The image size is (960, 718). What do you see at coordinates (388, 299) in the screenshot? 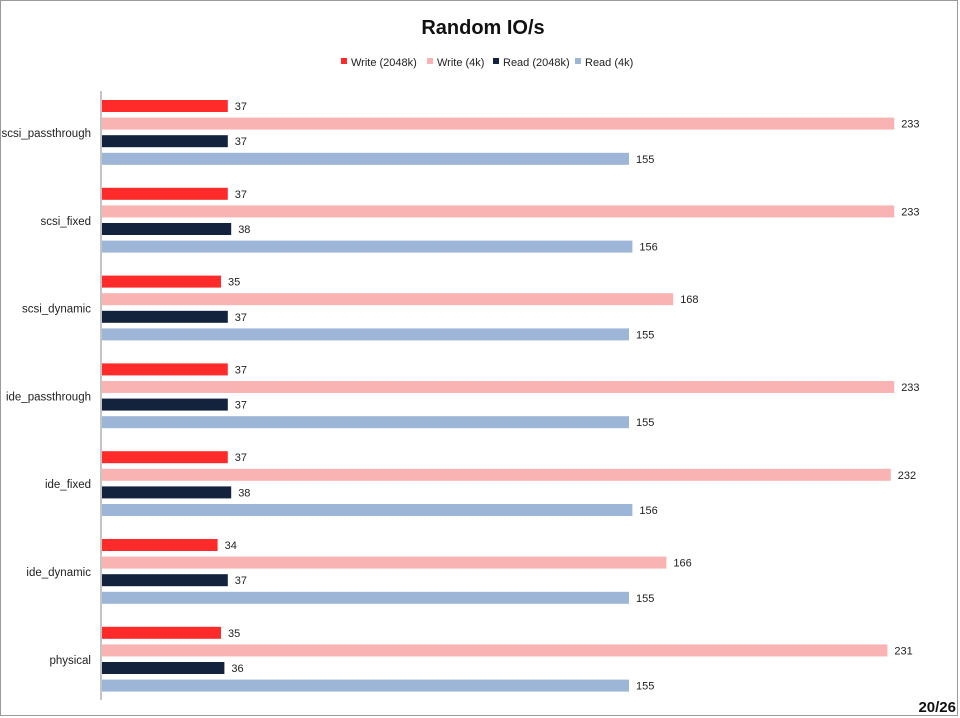
I see `bar-scsi-dynamic-write-4k` at bounding box center [388, 299].